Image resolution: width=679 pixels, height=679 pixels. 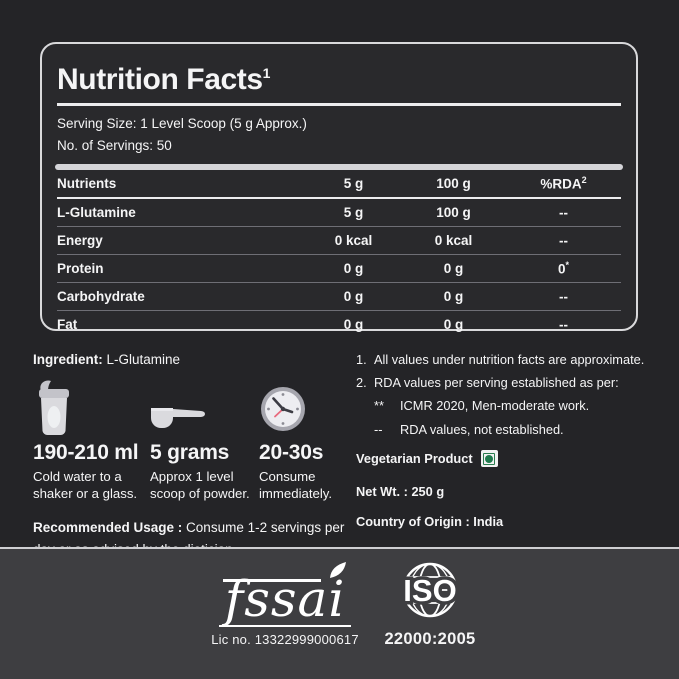 I want to click on table-top-bar, so click(x=339, y=166).